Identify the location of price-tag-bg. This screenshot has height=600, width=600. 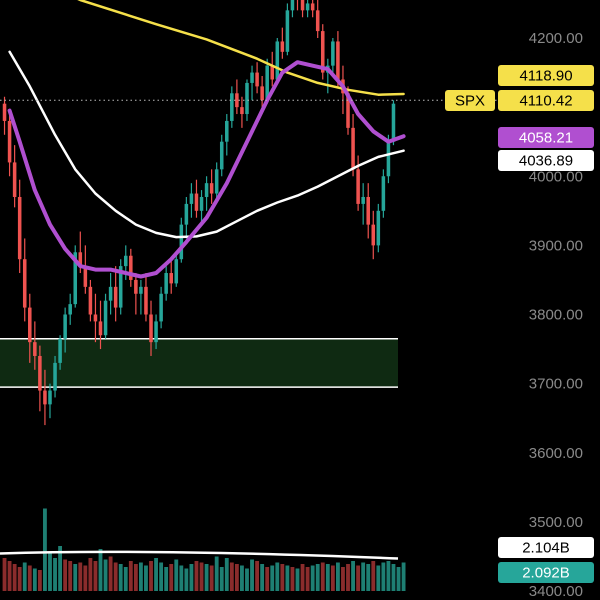
(546, 160).